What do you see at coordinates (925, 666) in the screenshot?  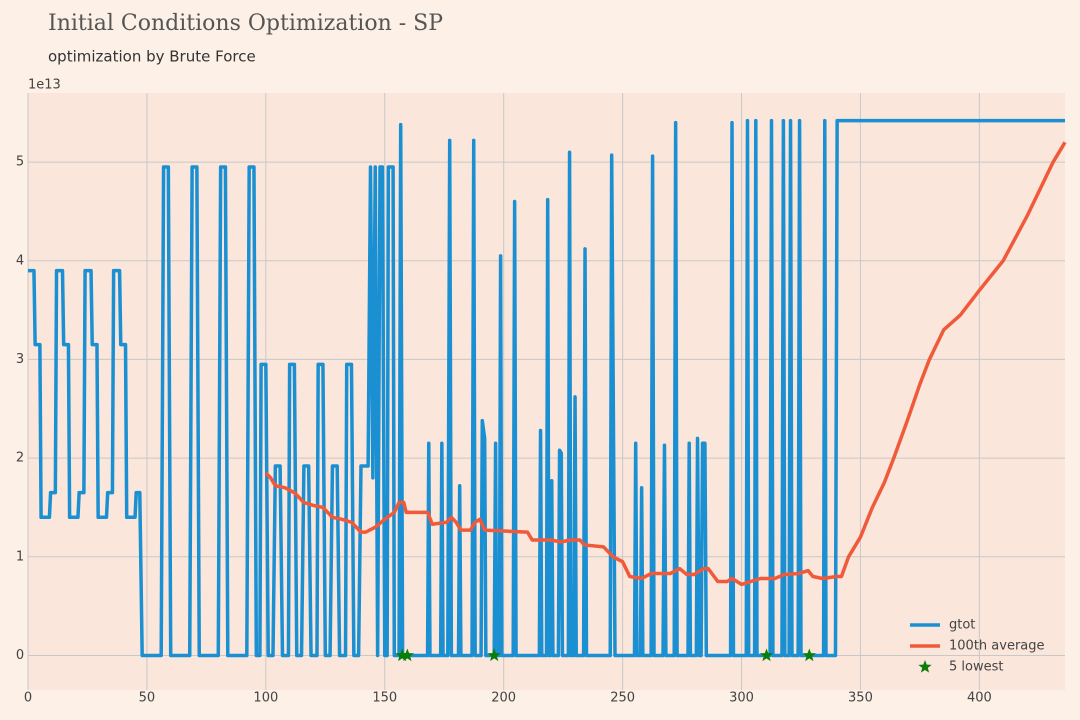 I see `legend-swatch` at bounding box center [925, 666].